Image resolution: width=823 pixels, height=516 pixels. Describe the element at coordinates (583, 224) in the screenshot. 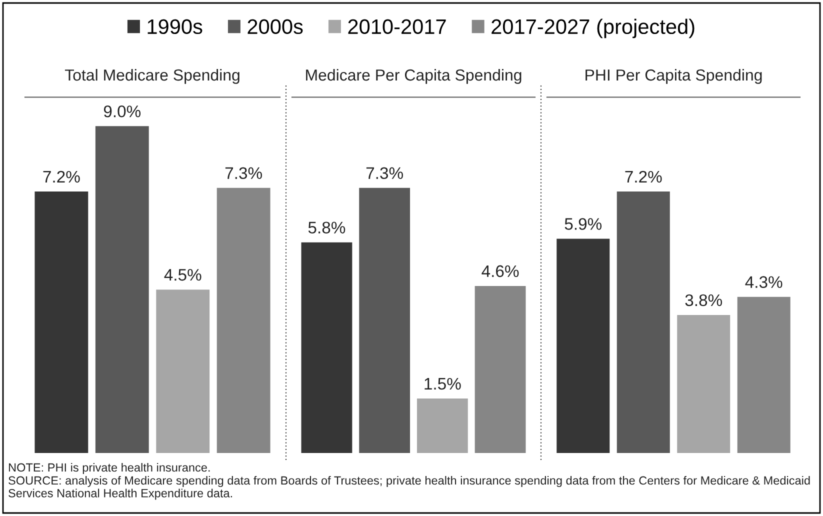

I see `data-label: 5.9%` at that location.